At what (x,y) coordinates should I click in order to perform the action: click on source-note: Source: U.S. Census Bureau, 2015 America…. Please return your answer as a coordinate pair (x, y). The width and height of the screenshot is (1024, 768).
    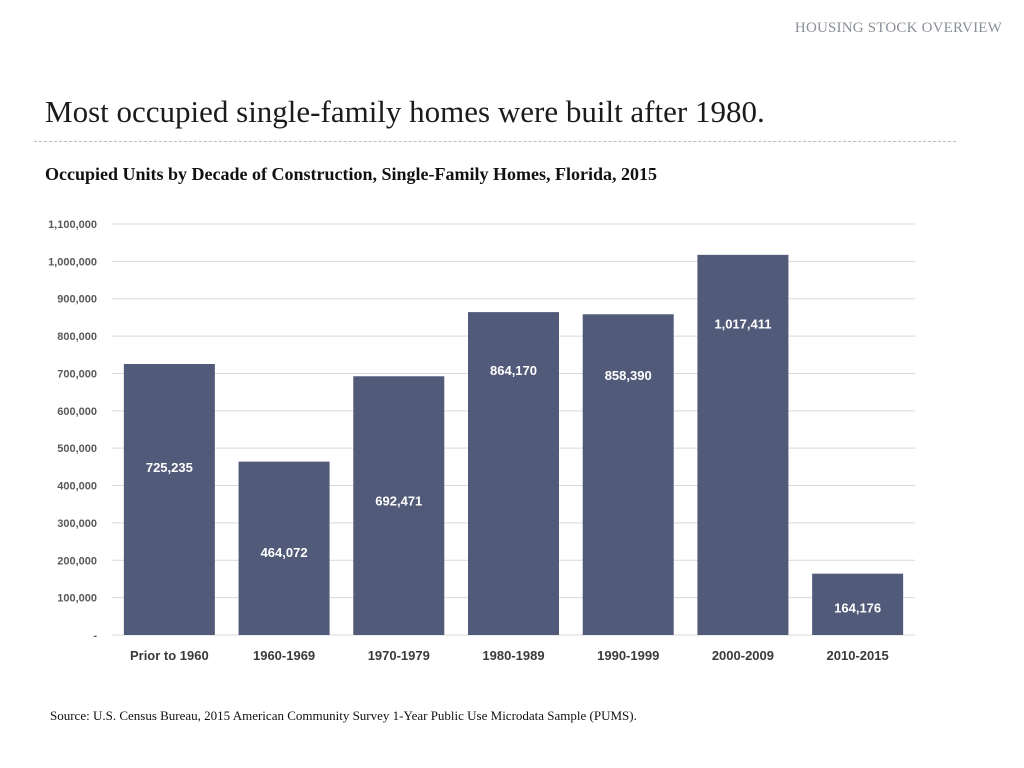
    Looking at the image, I should click on (343, 715).